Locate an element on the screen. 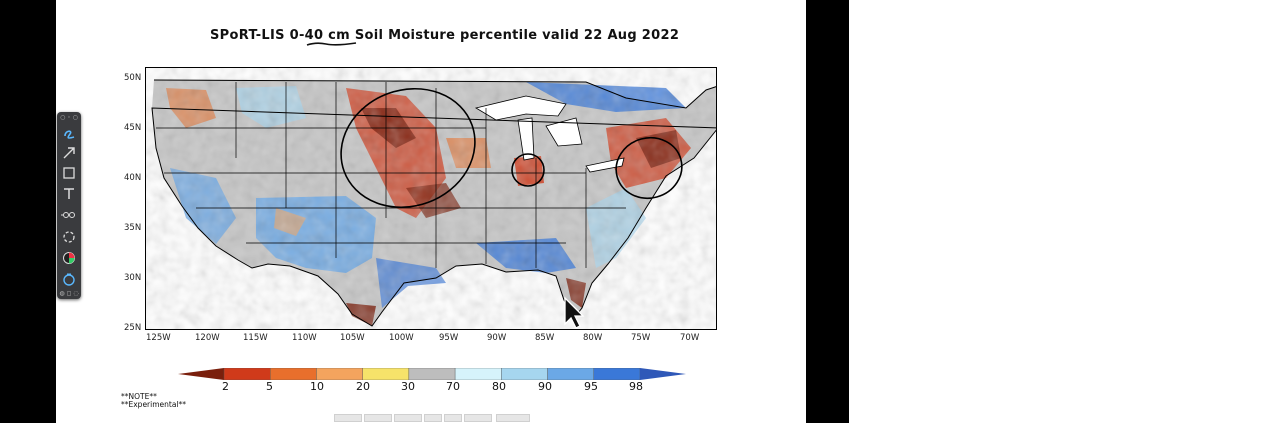 This screenshot has width=1280, height=423. colorbar-label-70: 70 is located at coordinates (453, 386).